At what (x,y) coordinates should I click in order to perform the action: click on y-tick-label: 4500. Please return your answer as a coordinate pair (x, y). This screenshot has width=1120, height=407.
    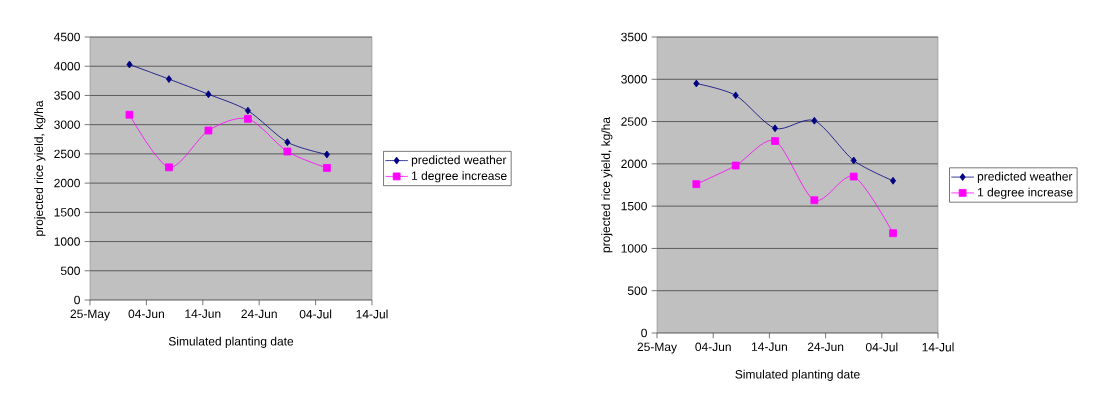
    Looking at the image, I should click on (66, 37).